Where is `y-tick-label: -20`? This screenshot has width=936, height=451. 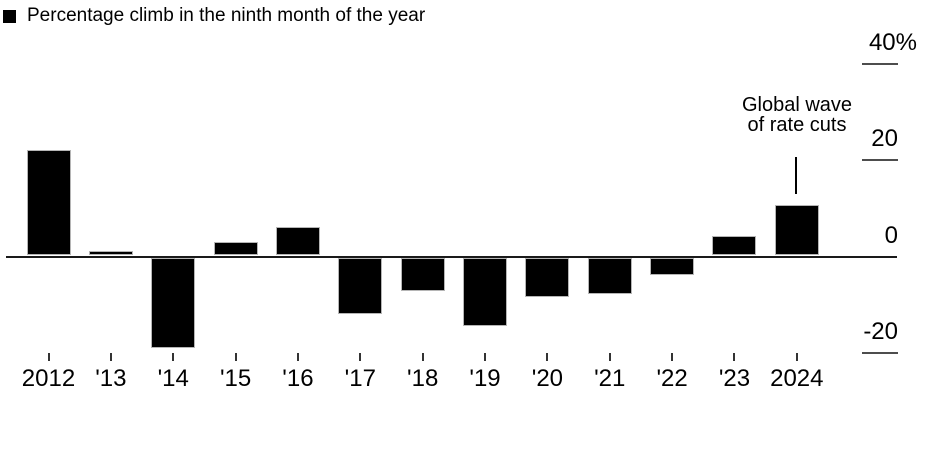 y-tick-label: -20 is located at coordinates (880, 331).